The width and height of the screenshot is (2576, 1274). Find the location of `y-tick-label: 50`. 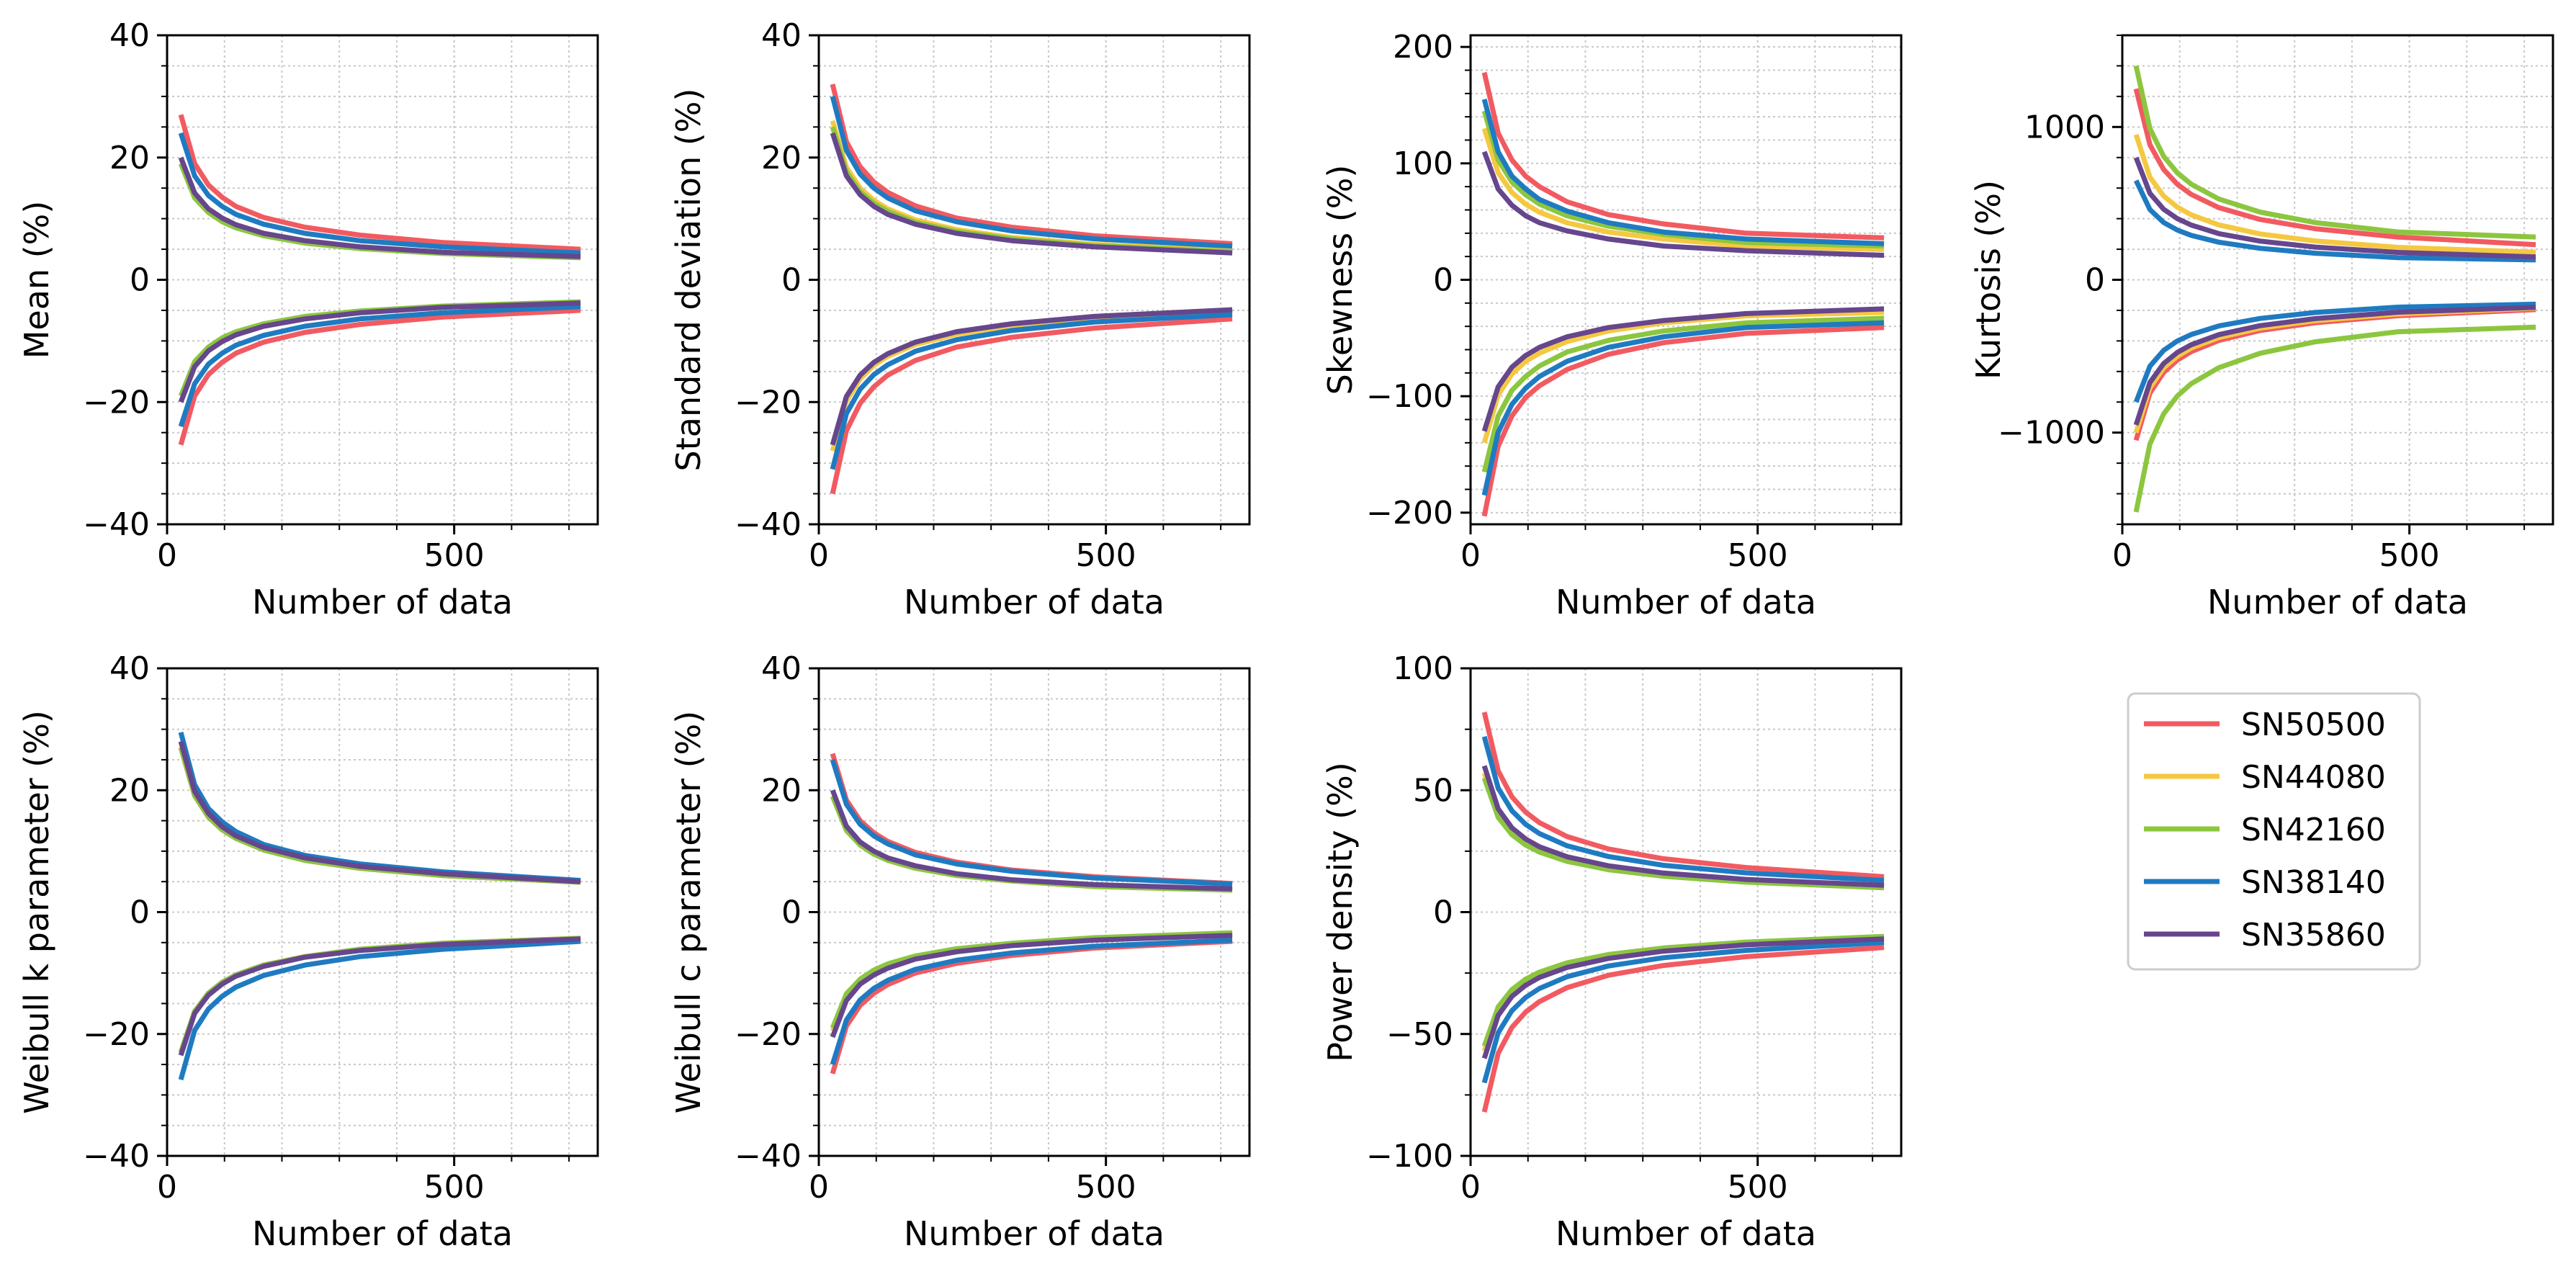

y-tick-label: 50 is located at coordinates (1433, 790).